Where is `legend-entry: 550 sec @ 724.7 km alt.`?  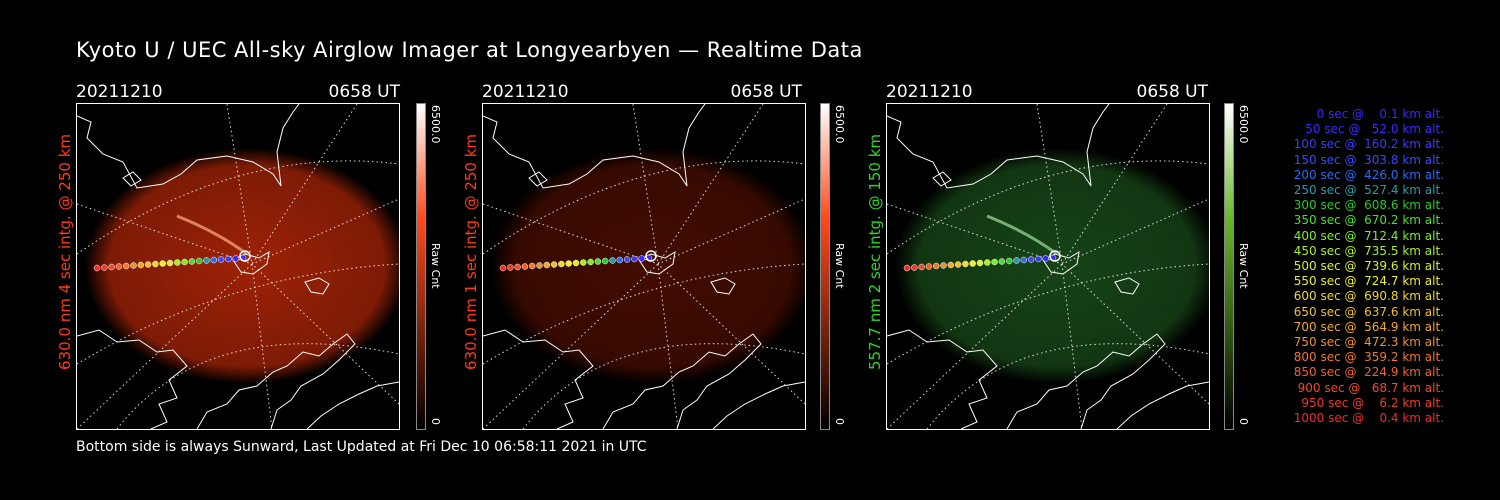 legend-entry: 550 sec @ 724.7 km alt. is located at coordinates (1366, 281).